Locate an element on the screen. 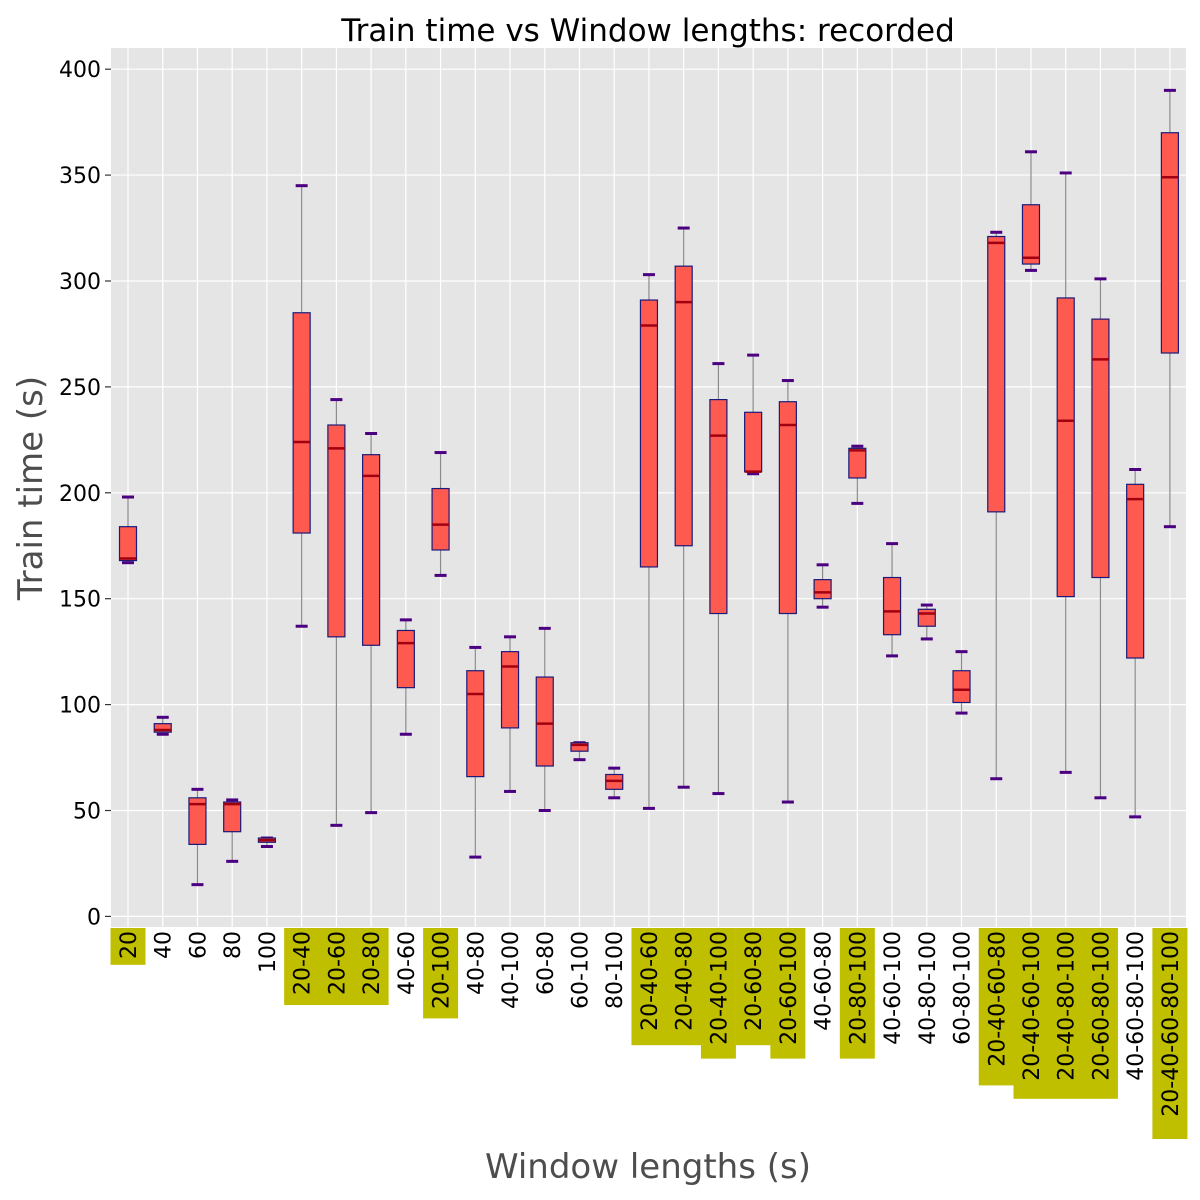 This screenshot has height=1200, width=1200. y-tick-label: 250 is located at coordinates (80, 388).